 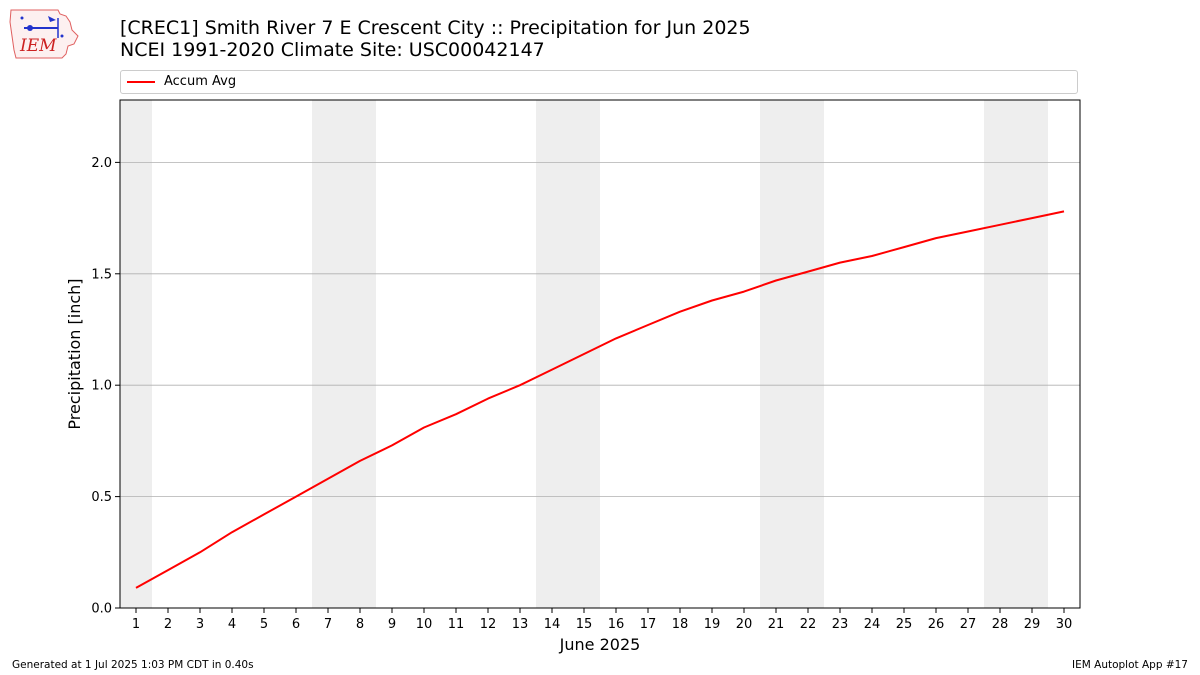 I want to click on x-tick-label: 5, so click(x=264, y=624).